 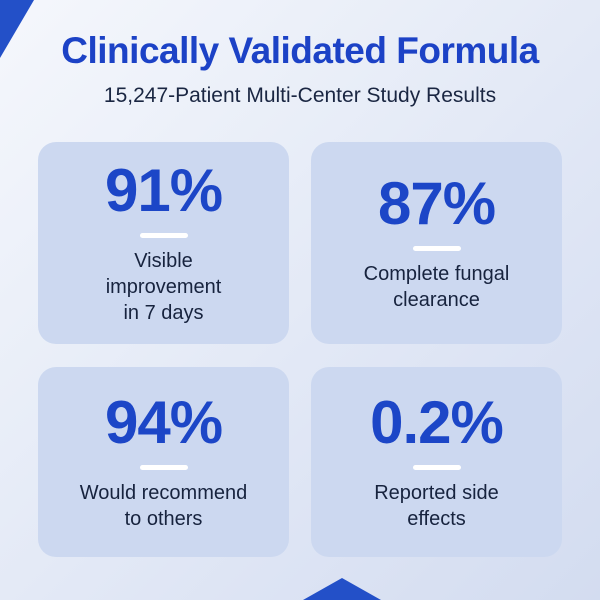 I want to click on stat-value: 94%, so click(x=163, y=422).